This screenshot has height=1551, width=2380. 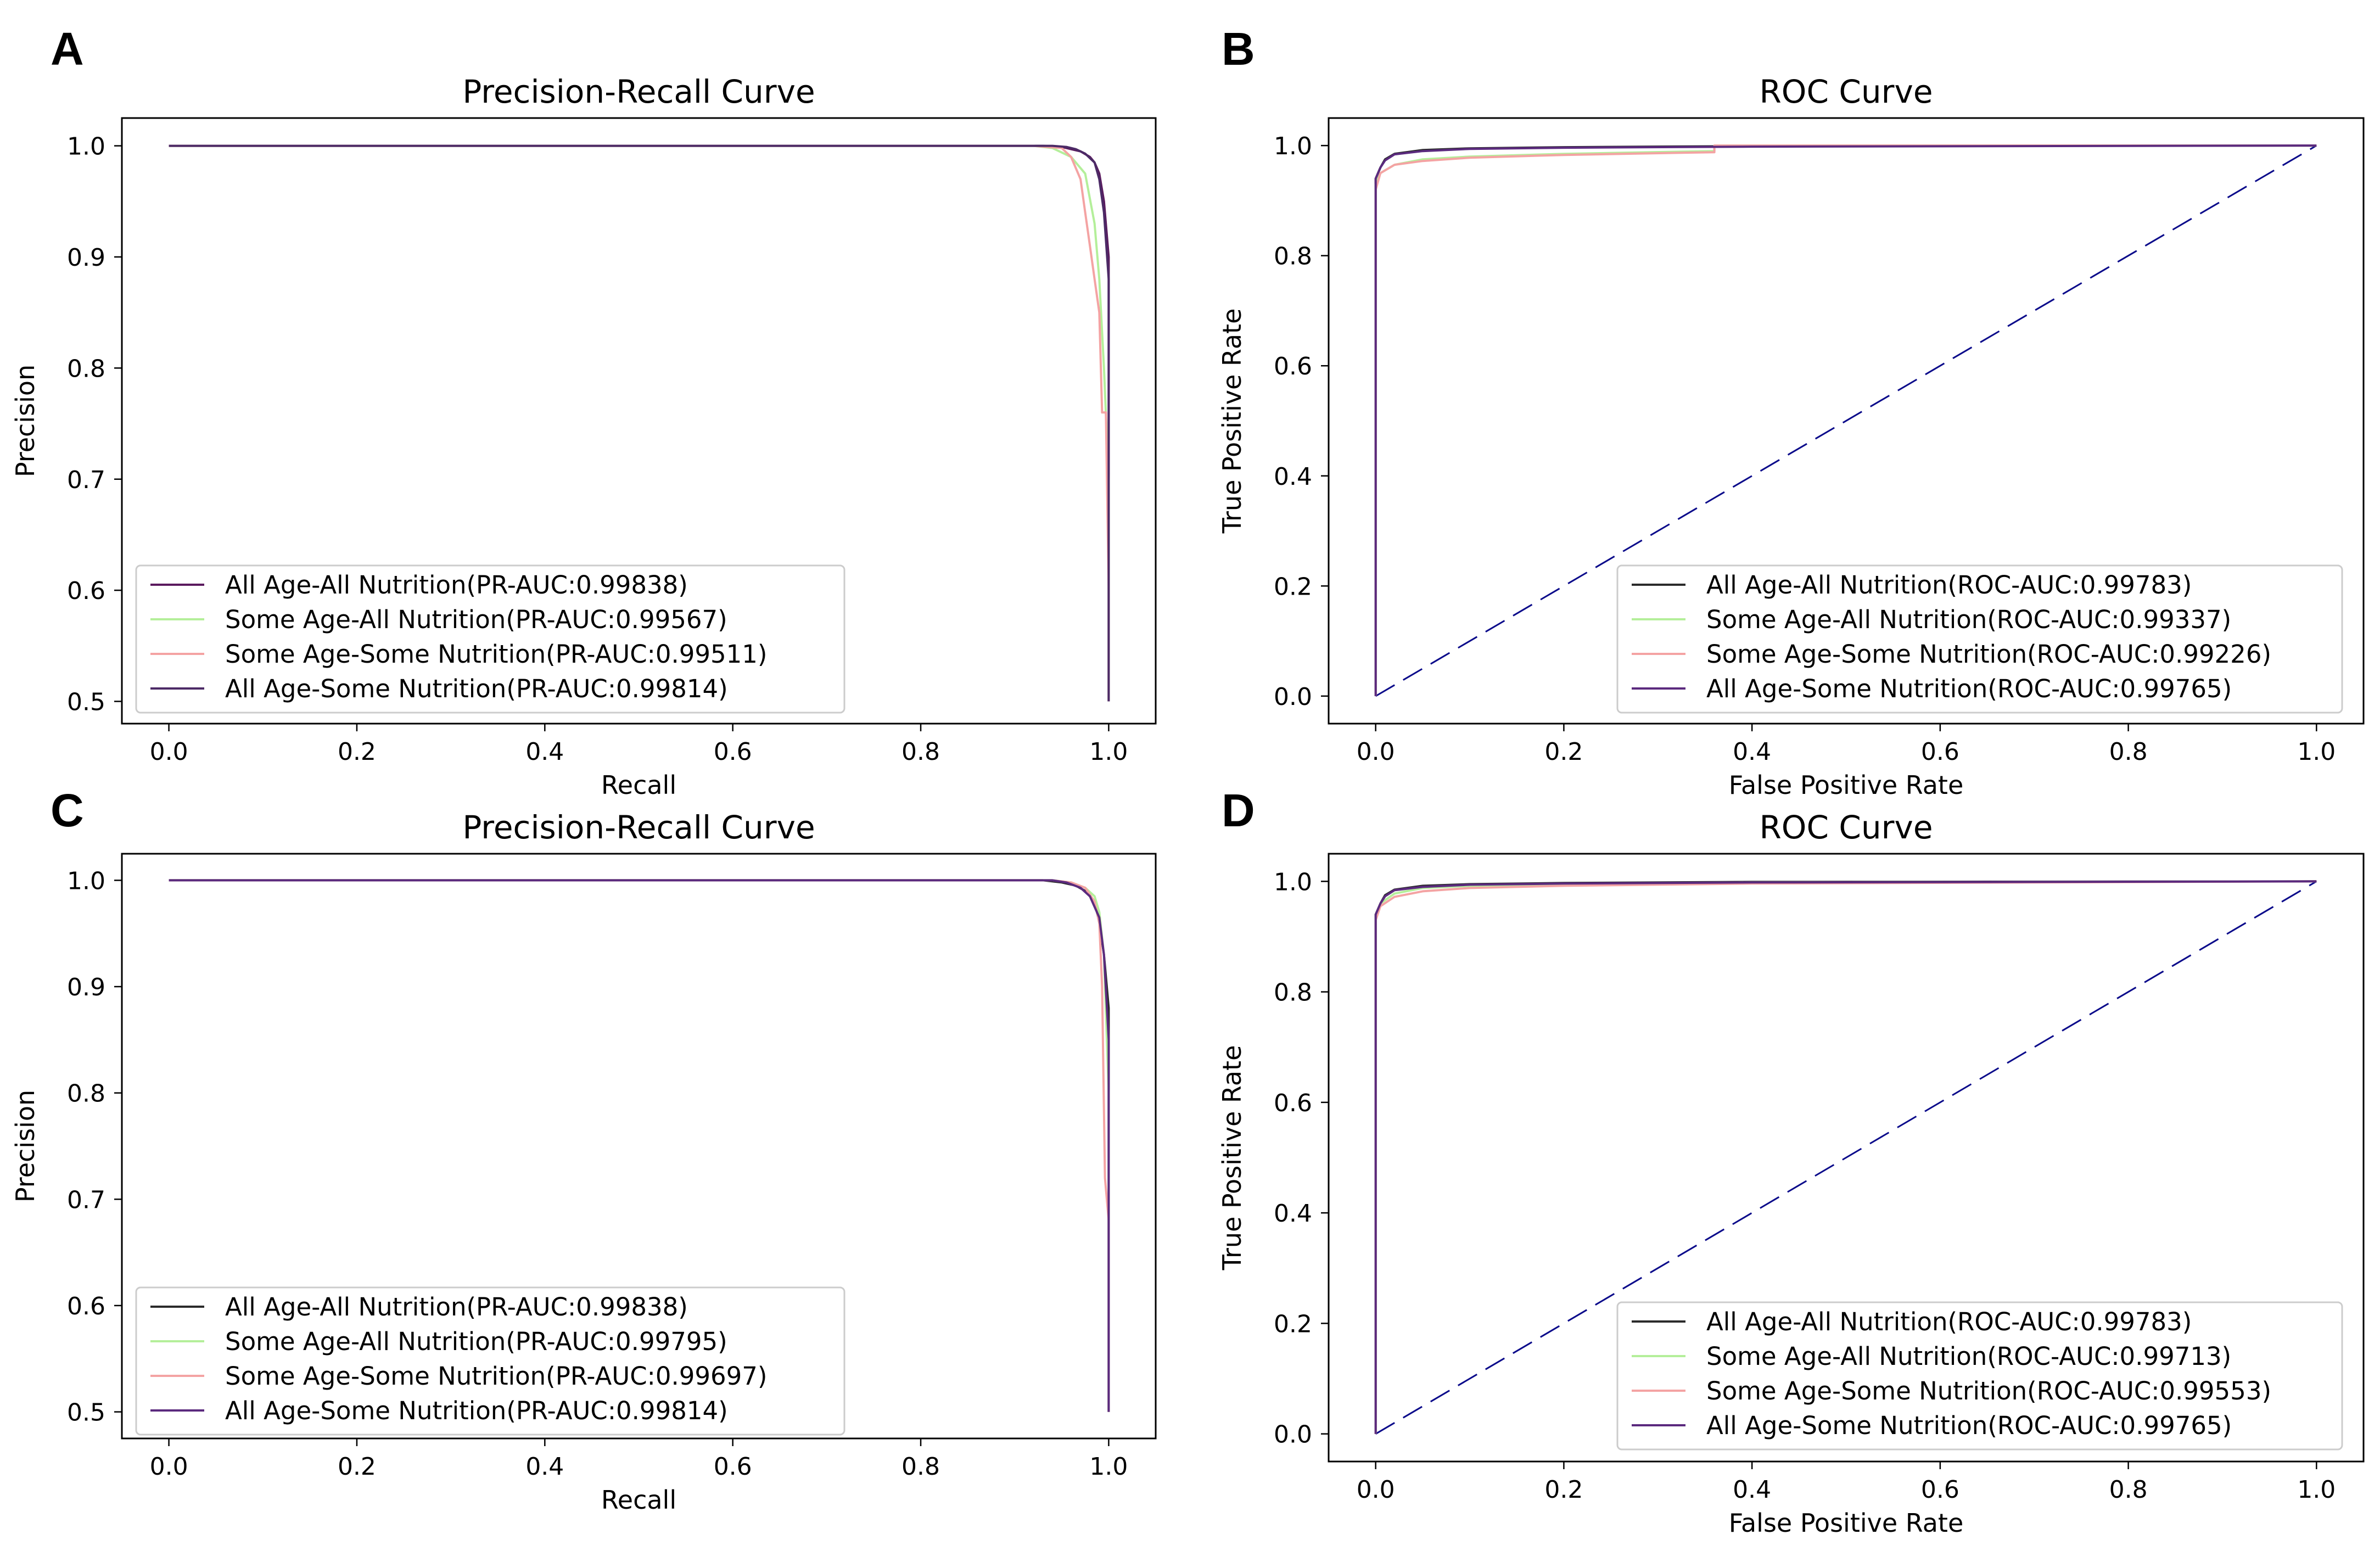 What do you see at coordinates (1293, 1435) in the screenshot?
I see `y-tick-label: 0.0` at bounding box center [1293, 1435].